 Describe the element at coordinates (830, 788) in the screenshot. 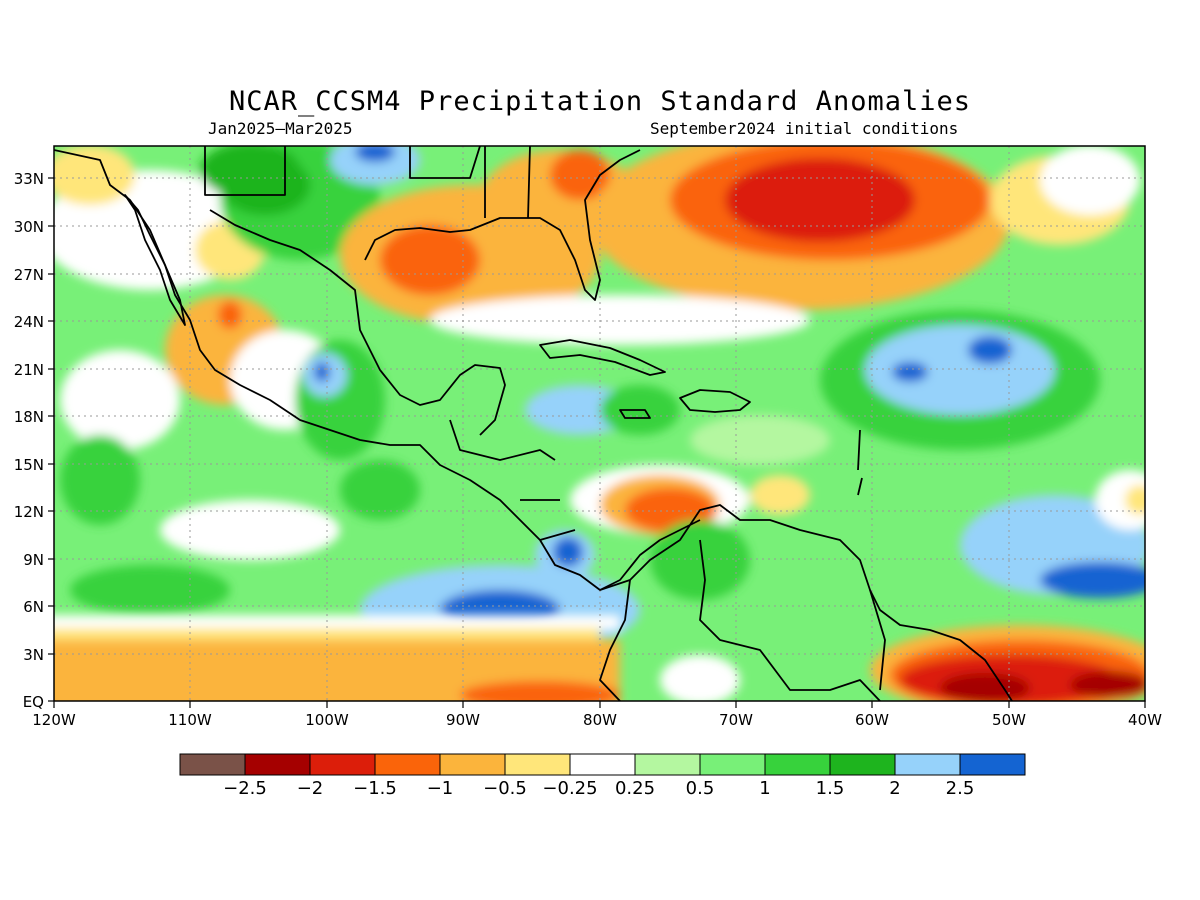

I see `colorbar-label: 1.5` at that location.